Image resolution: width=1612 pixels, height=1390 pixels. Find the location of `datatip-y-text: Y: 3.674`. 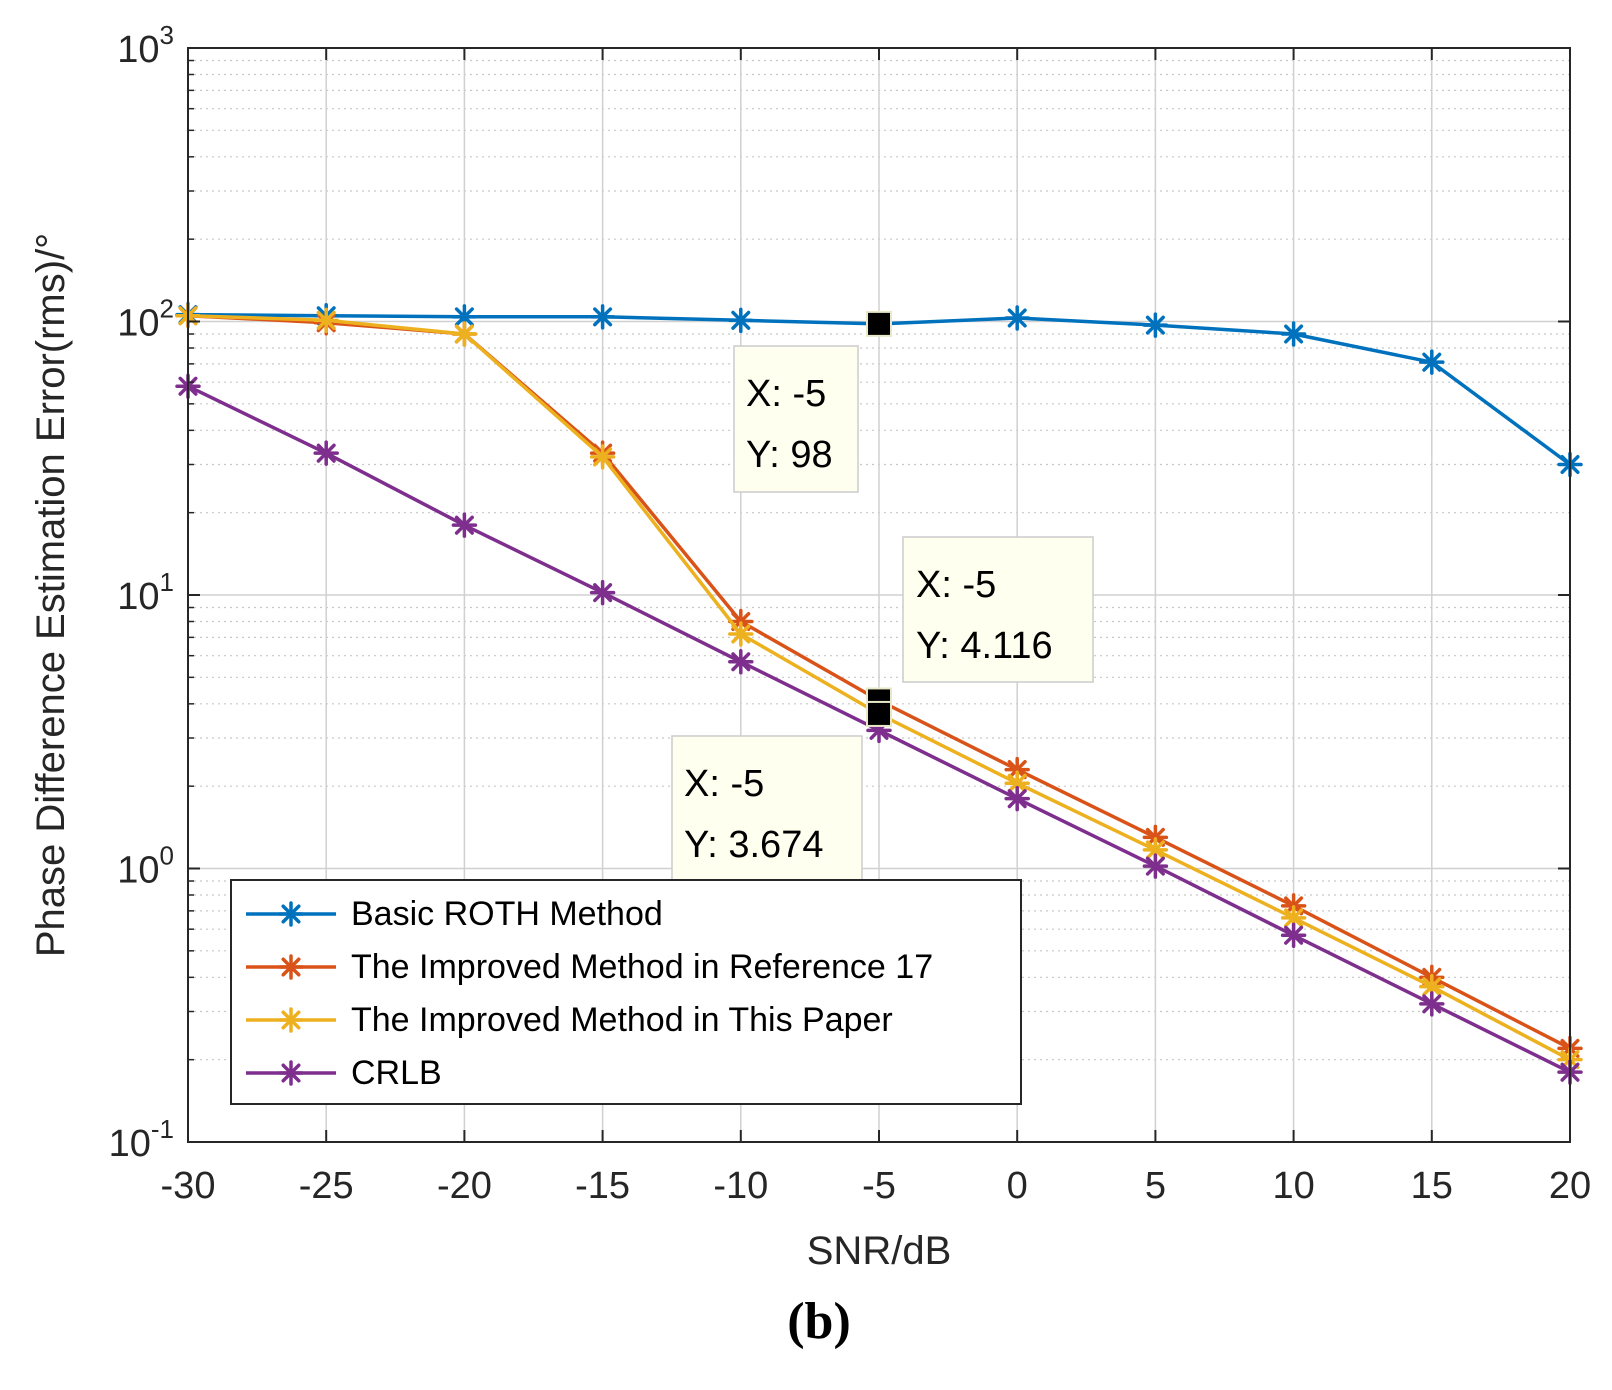

datatip-y-text: Y: 3.674 is located at coordinates (753, 845).